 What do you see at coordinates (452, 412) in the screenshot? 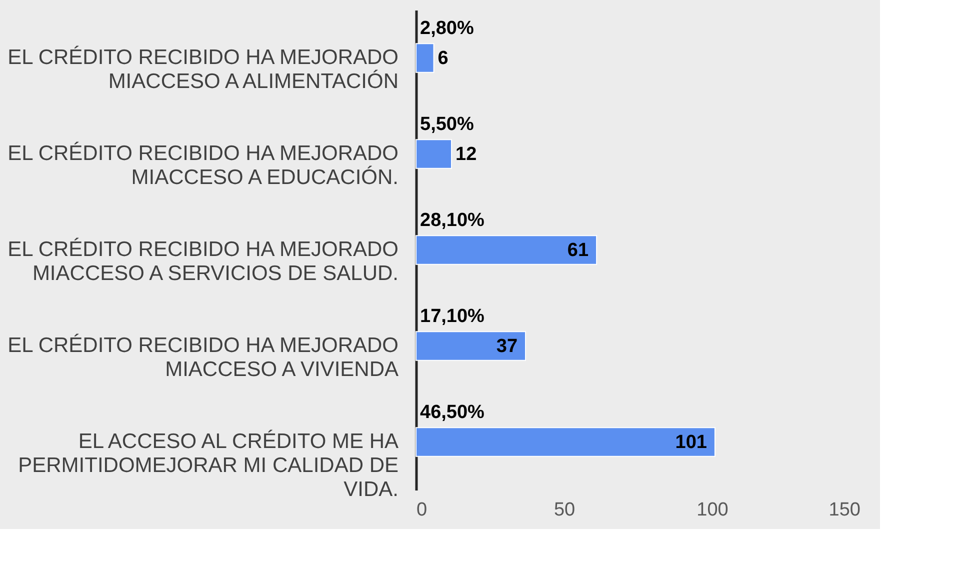
I see `annotation: 46,50%` at bounding box center [452, 412].